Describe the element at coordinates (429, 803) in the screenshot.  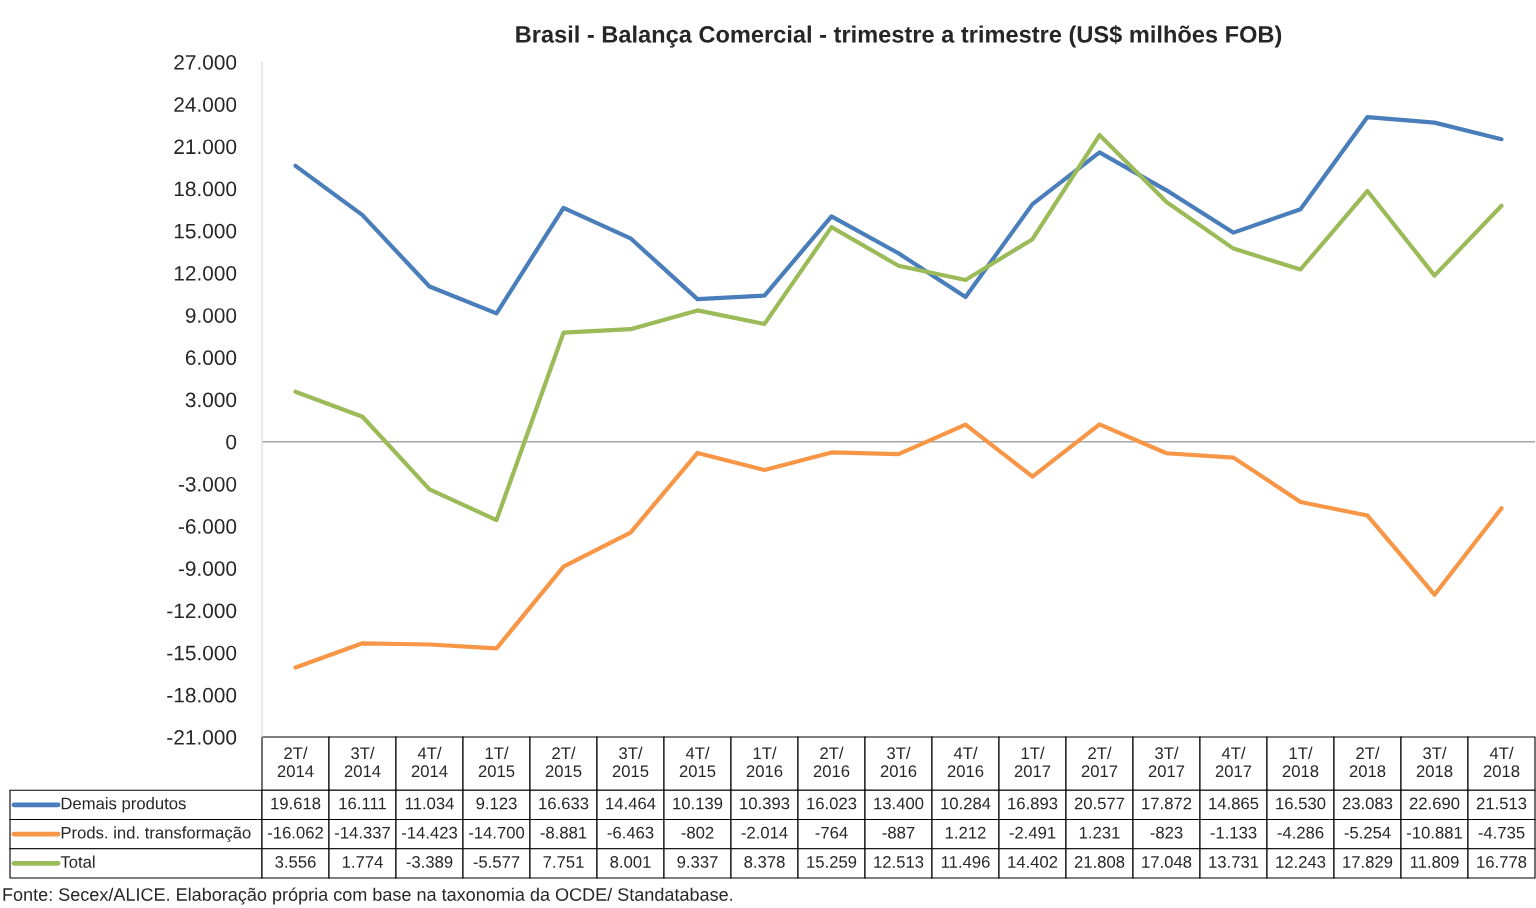
I see `data-label: 11.034` at that location.